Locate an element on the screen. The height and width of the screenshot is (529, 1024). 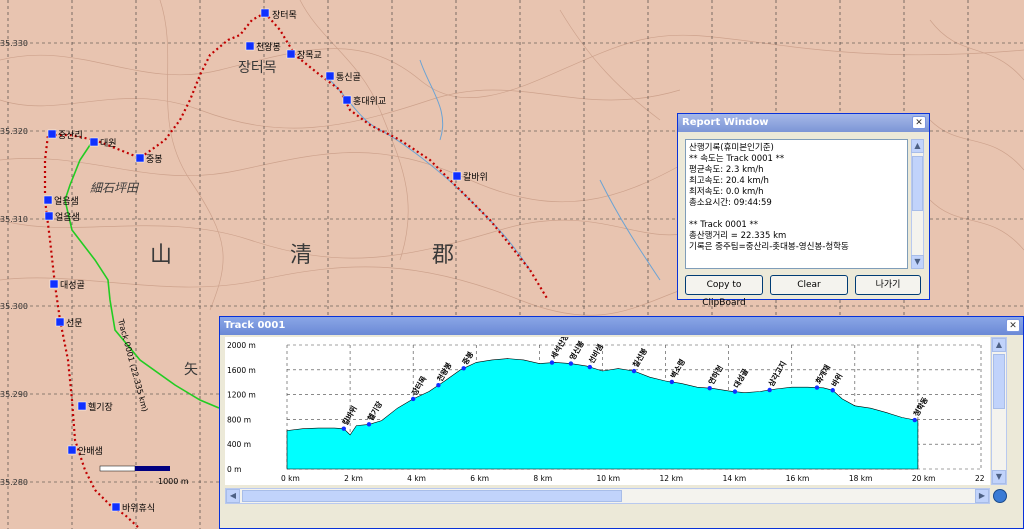
track-vscrollbar: ▲ ▼ is located at coordinates (999, 411).